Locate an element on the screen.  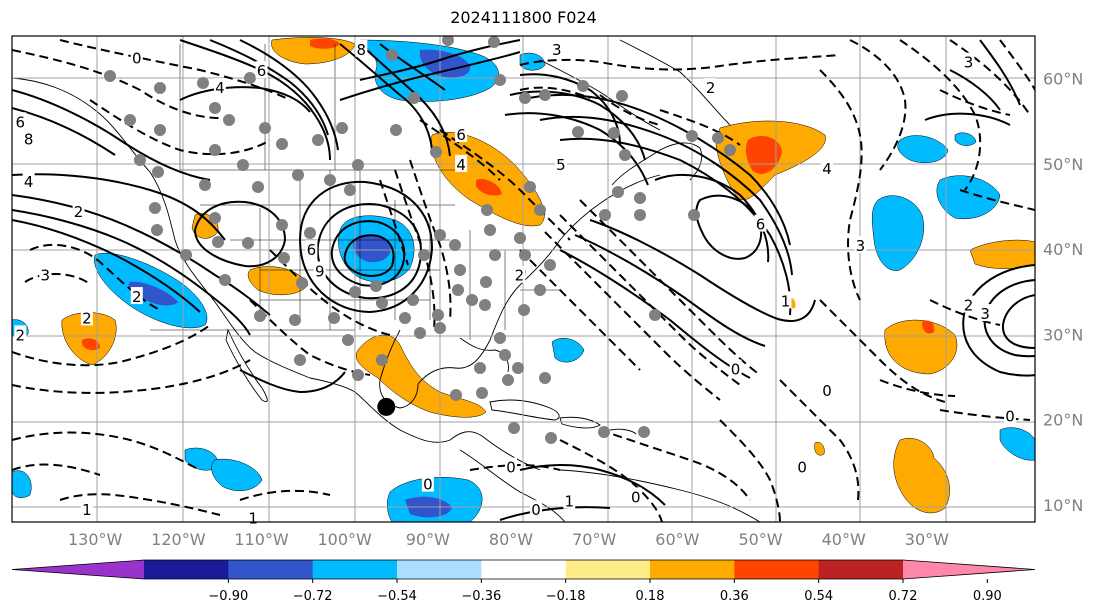
colorbar-outline is located at coordinates (523, 569).